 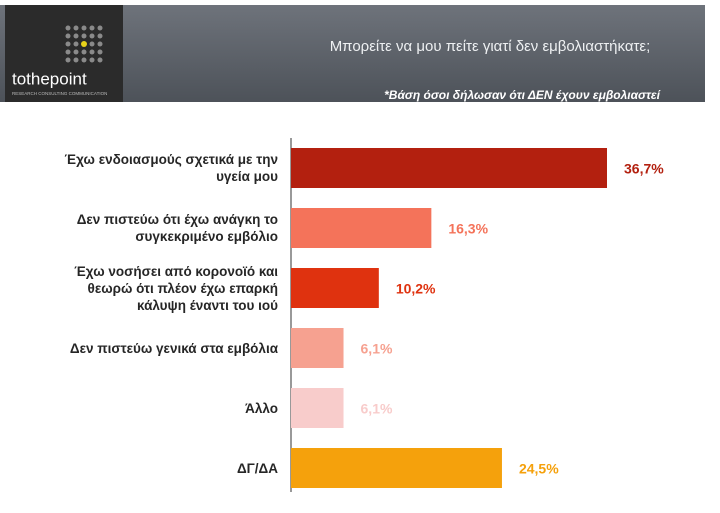 What do you see at coordinates (539, 469) in the screenshot?
I see `value-label: 24,5%` at bounding box center [539, 469].